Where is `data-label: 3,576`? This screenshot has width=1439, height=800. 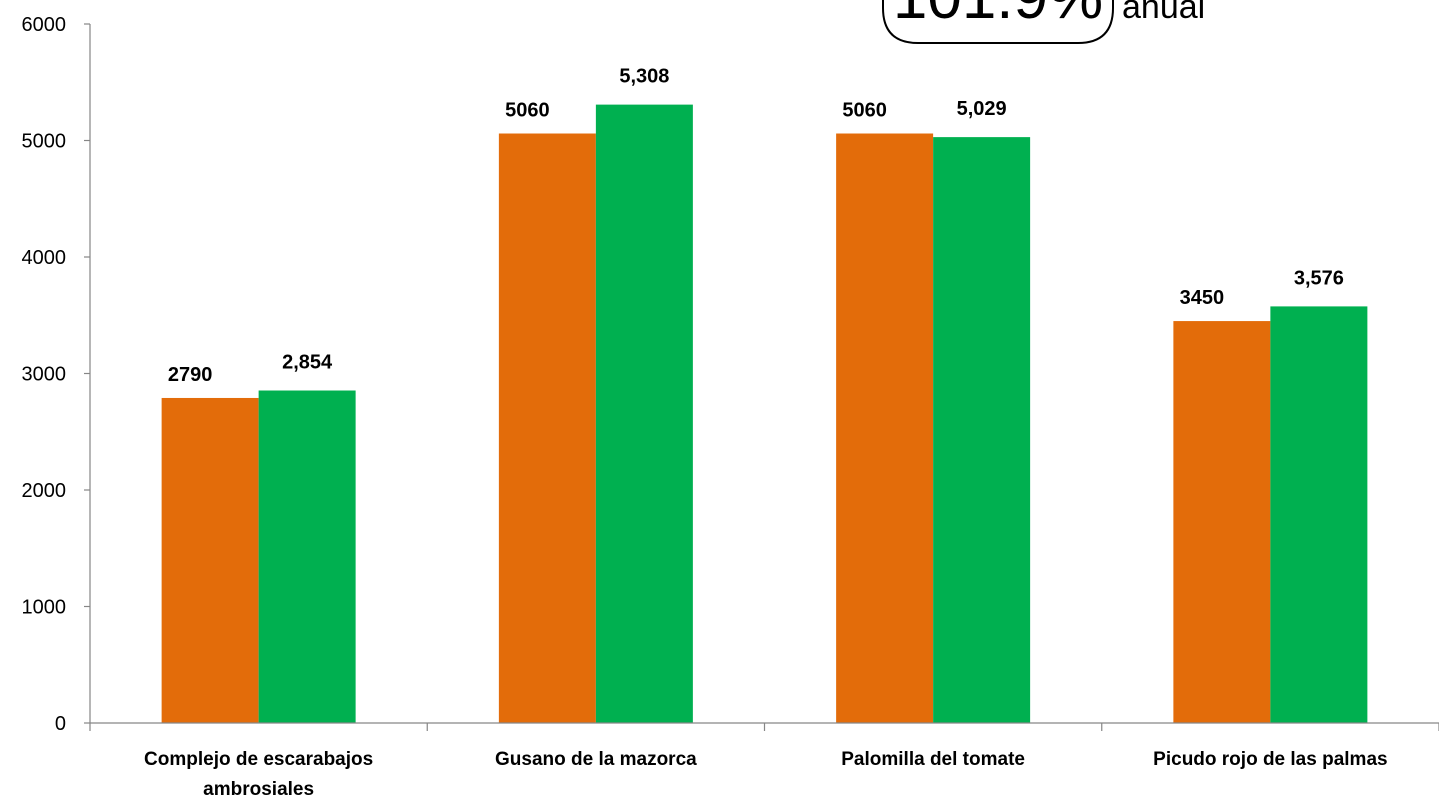 data-label: 3,576 is located at coordinates (1319, 278).